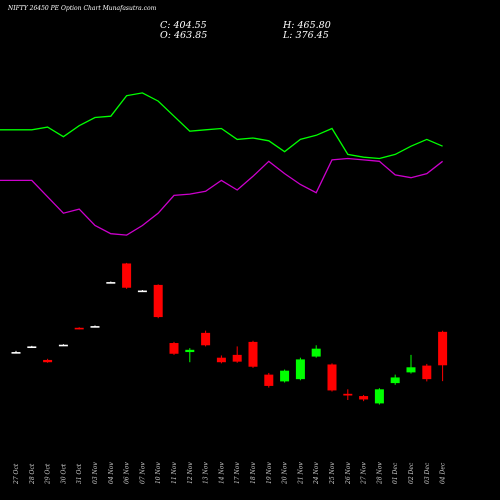 The image size is (500, 500). Describe the element at coordinates (237, 473) in the screenshot. I see `x-tick-label: 17 Nov` at that location.